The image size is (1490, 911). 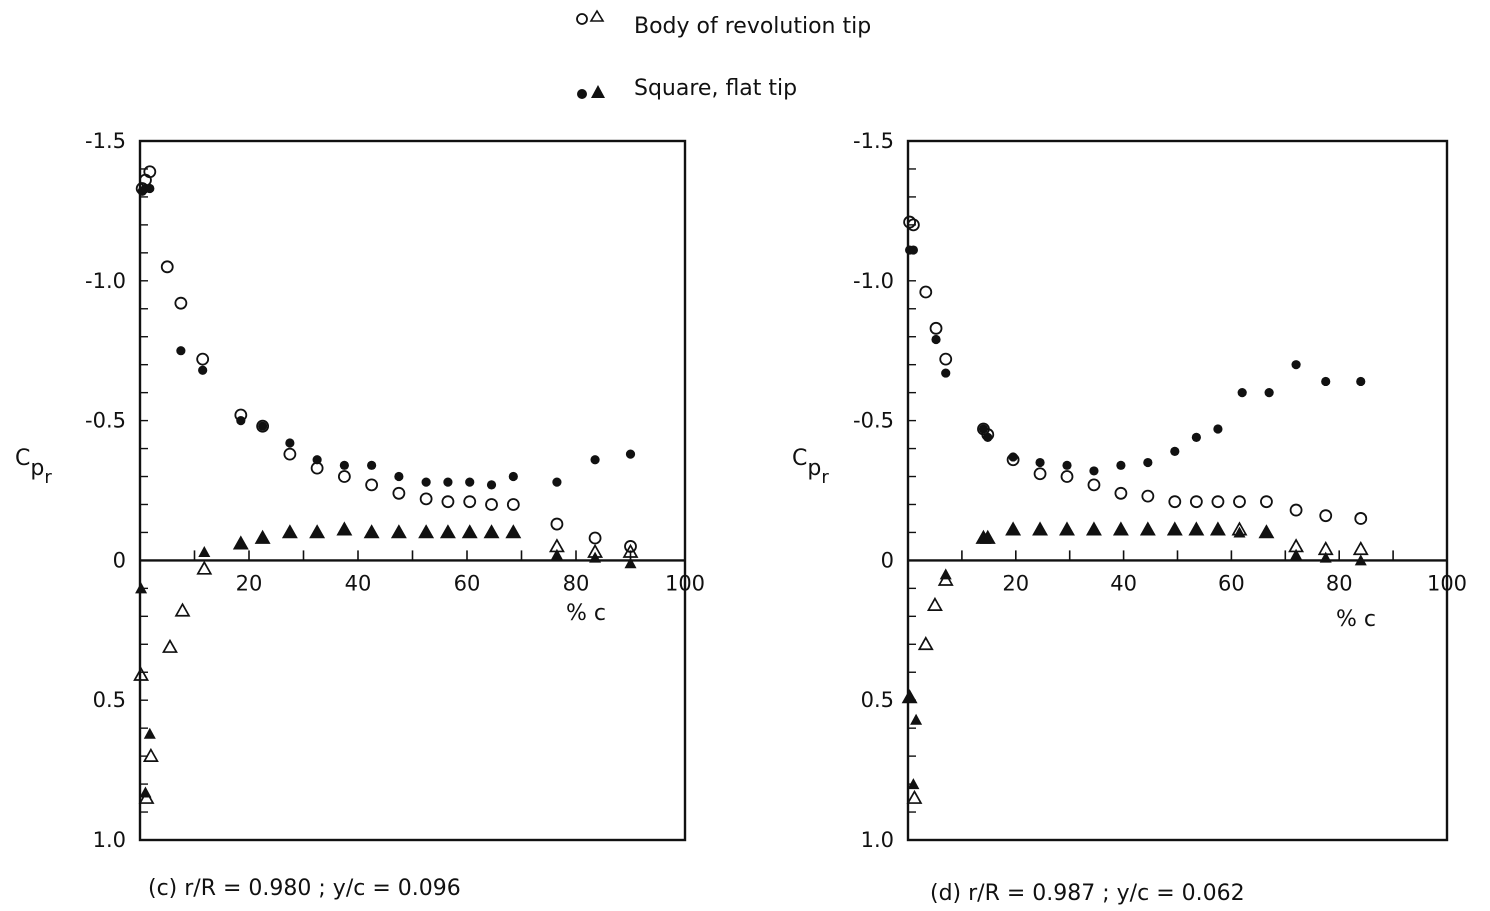 What do you see at coordinates (1231, 583) in the screenshot?
I see `x-tick-label: 60` at bounding box center [1231, 583].